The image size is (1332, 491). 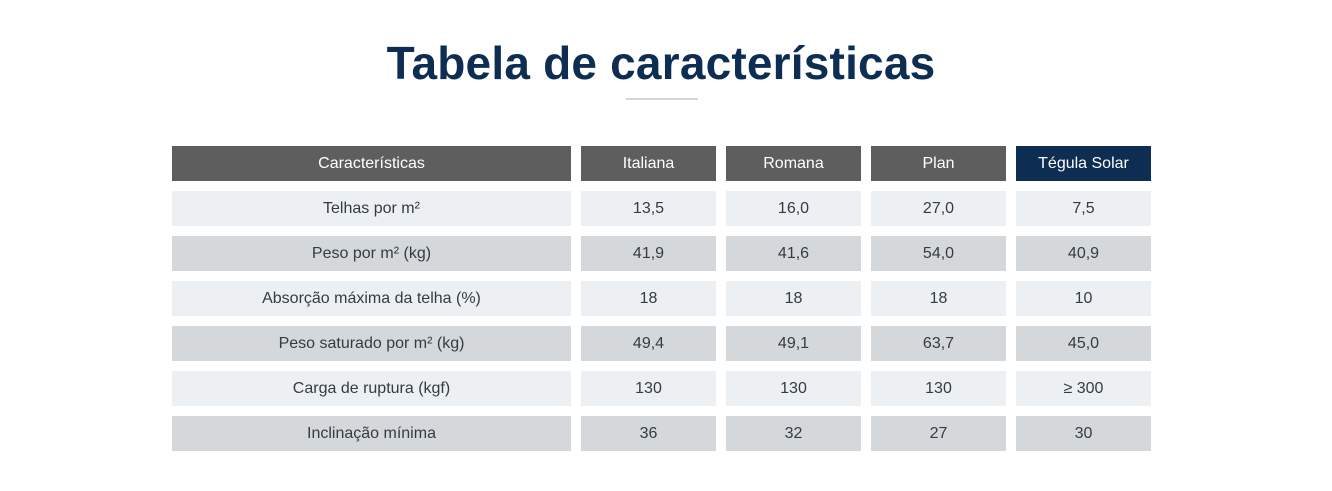 I want to click on row-label: Peso saturado por m² (kg), so click(x=371, y=343).